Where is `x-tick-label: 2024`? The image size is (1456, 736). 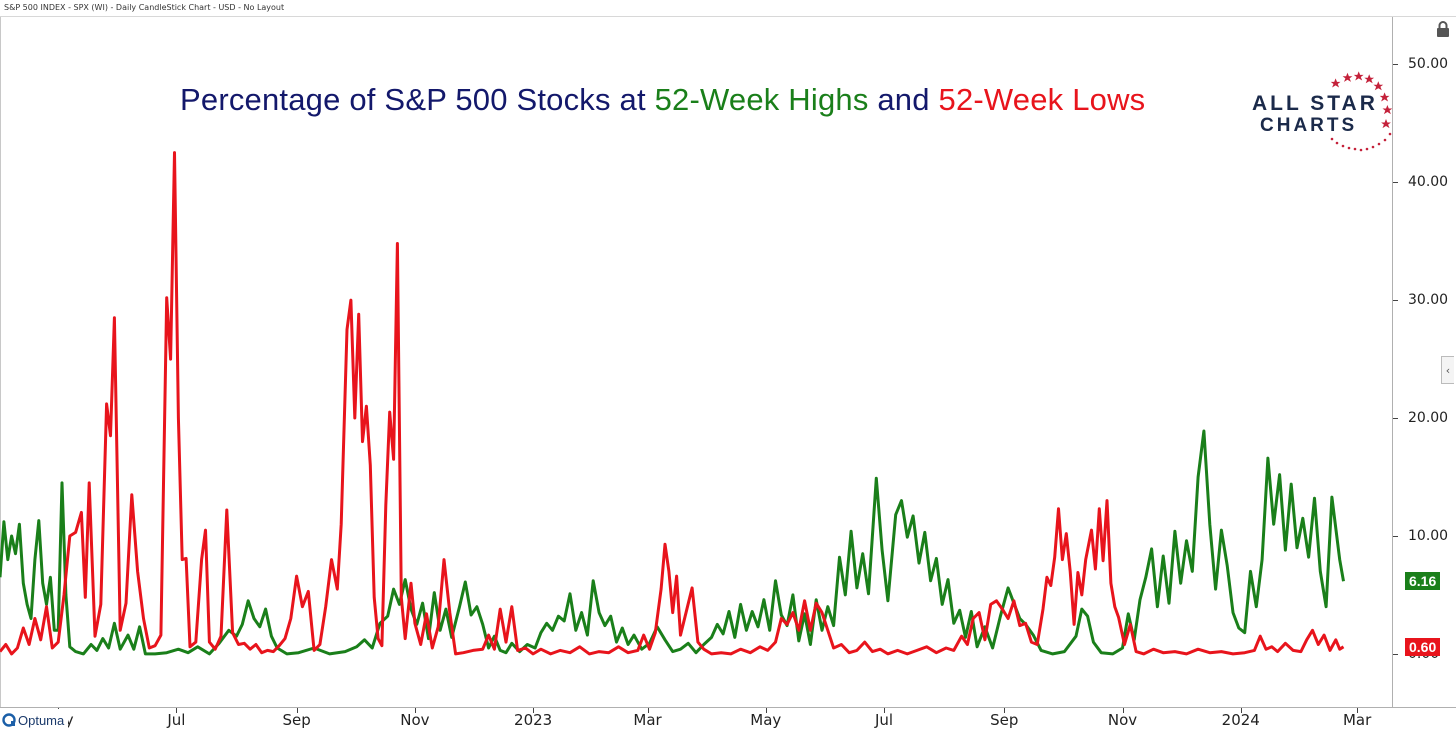 x-tick-label: 2024 is located at coordinates (1240, 720).